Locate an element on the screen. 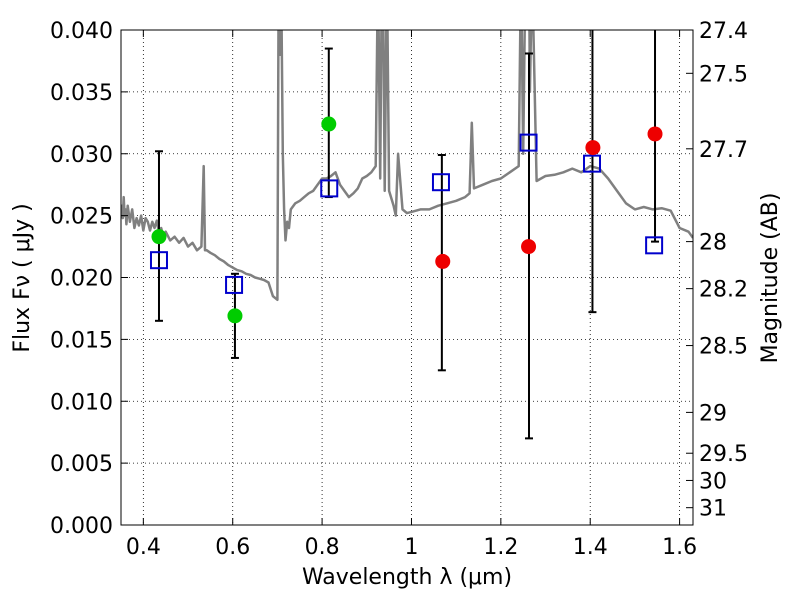  y-tick-label: 0.030 is located at coordinates (81, 155).